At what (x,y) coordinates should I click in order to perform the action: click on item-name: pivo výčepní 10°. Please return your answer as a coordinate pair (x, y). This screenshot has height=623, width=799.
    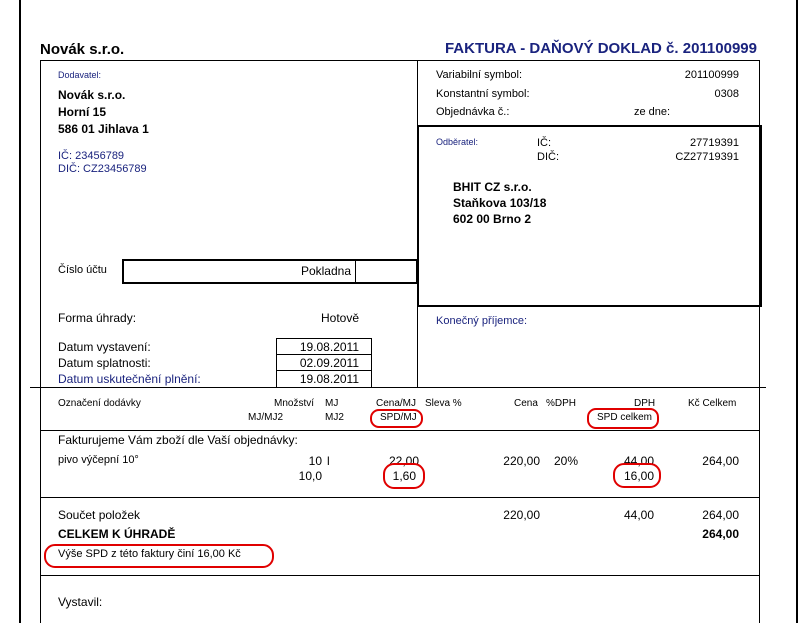
    Looking at the image, I should click on (98, 460).